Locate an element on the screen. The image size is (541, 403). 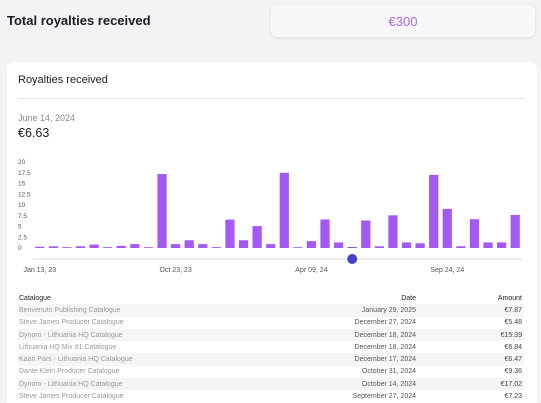
x-tick-label: Sep 24, 24 is located at coordinates (447, 270).